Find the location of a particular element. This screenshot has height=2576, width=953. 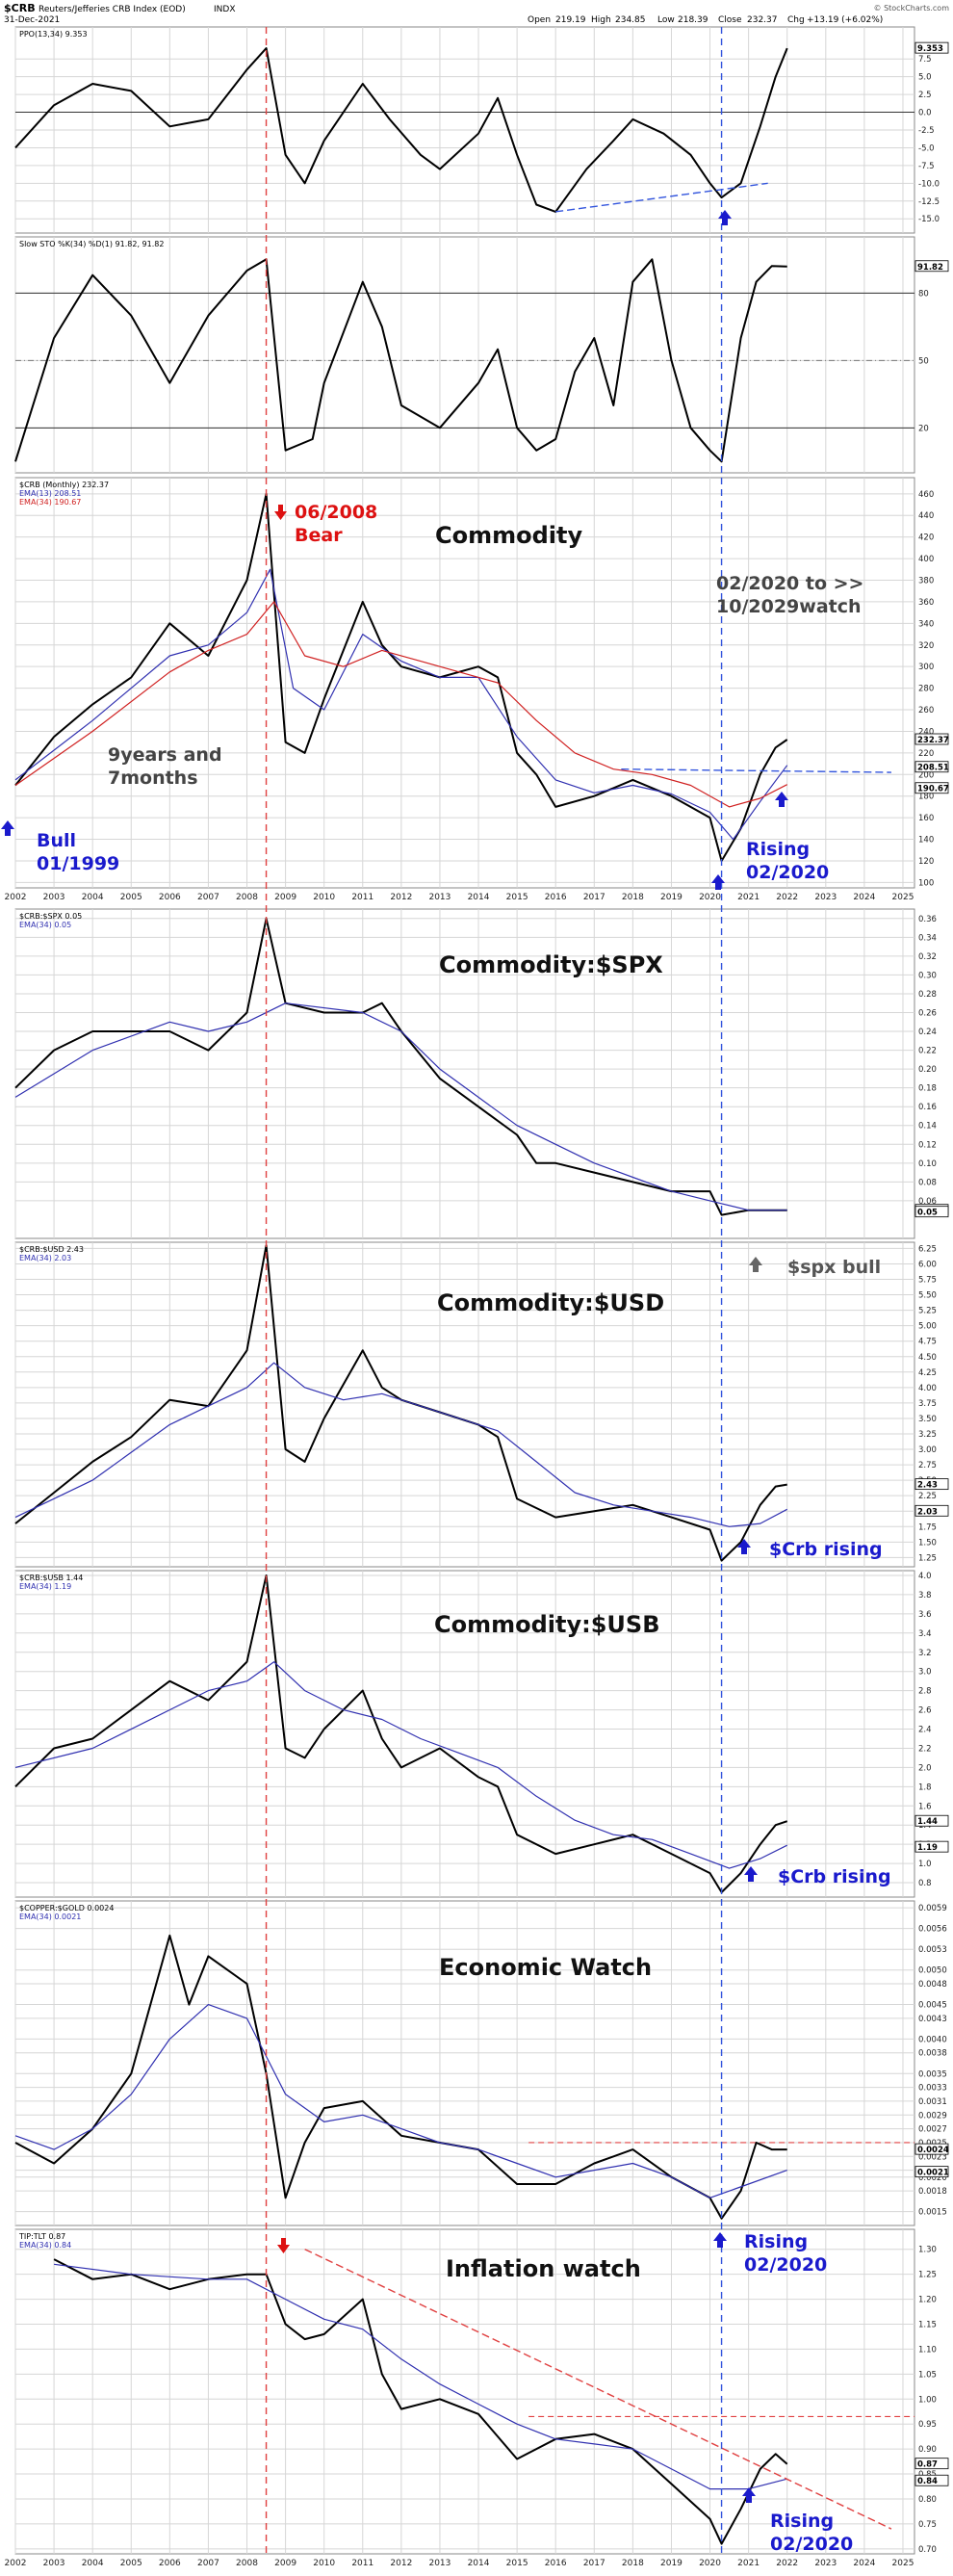

y-tick-label: 0.0048 is located at coordinates (932, 1985).